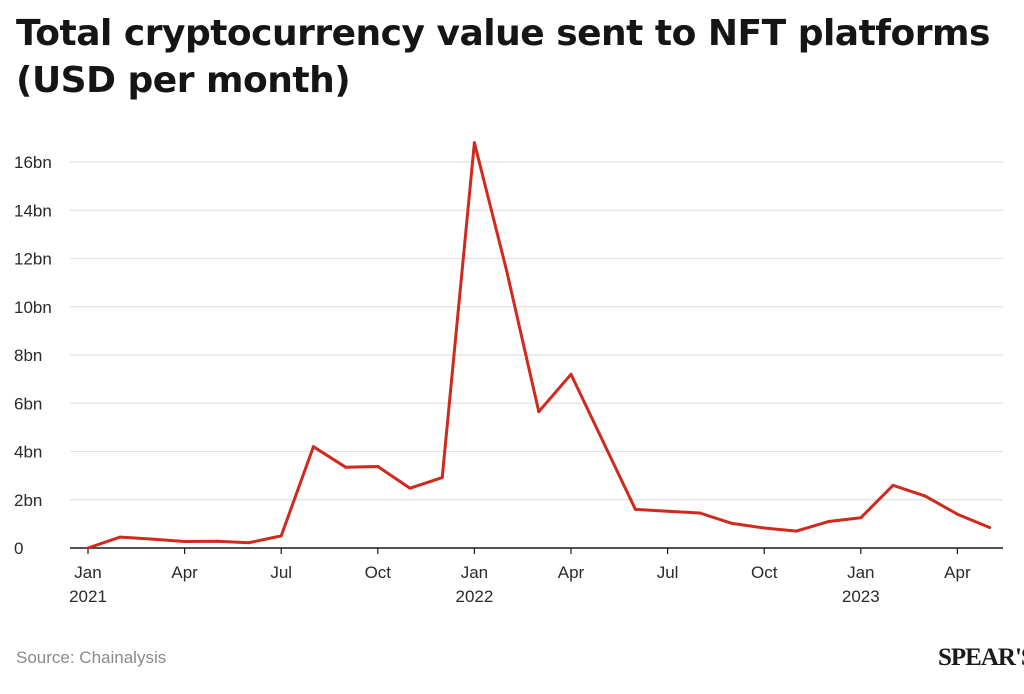 Image resolution: width=1024 pixels, height=694 pixels. What do you see at coordinates (474, 596) in the screenshot?
I see `x-tick-year-label: 2022` at bounding box center [474, 596].